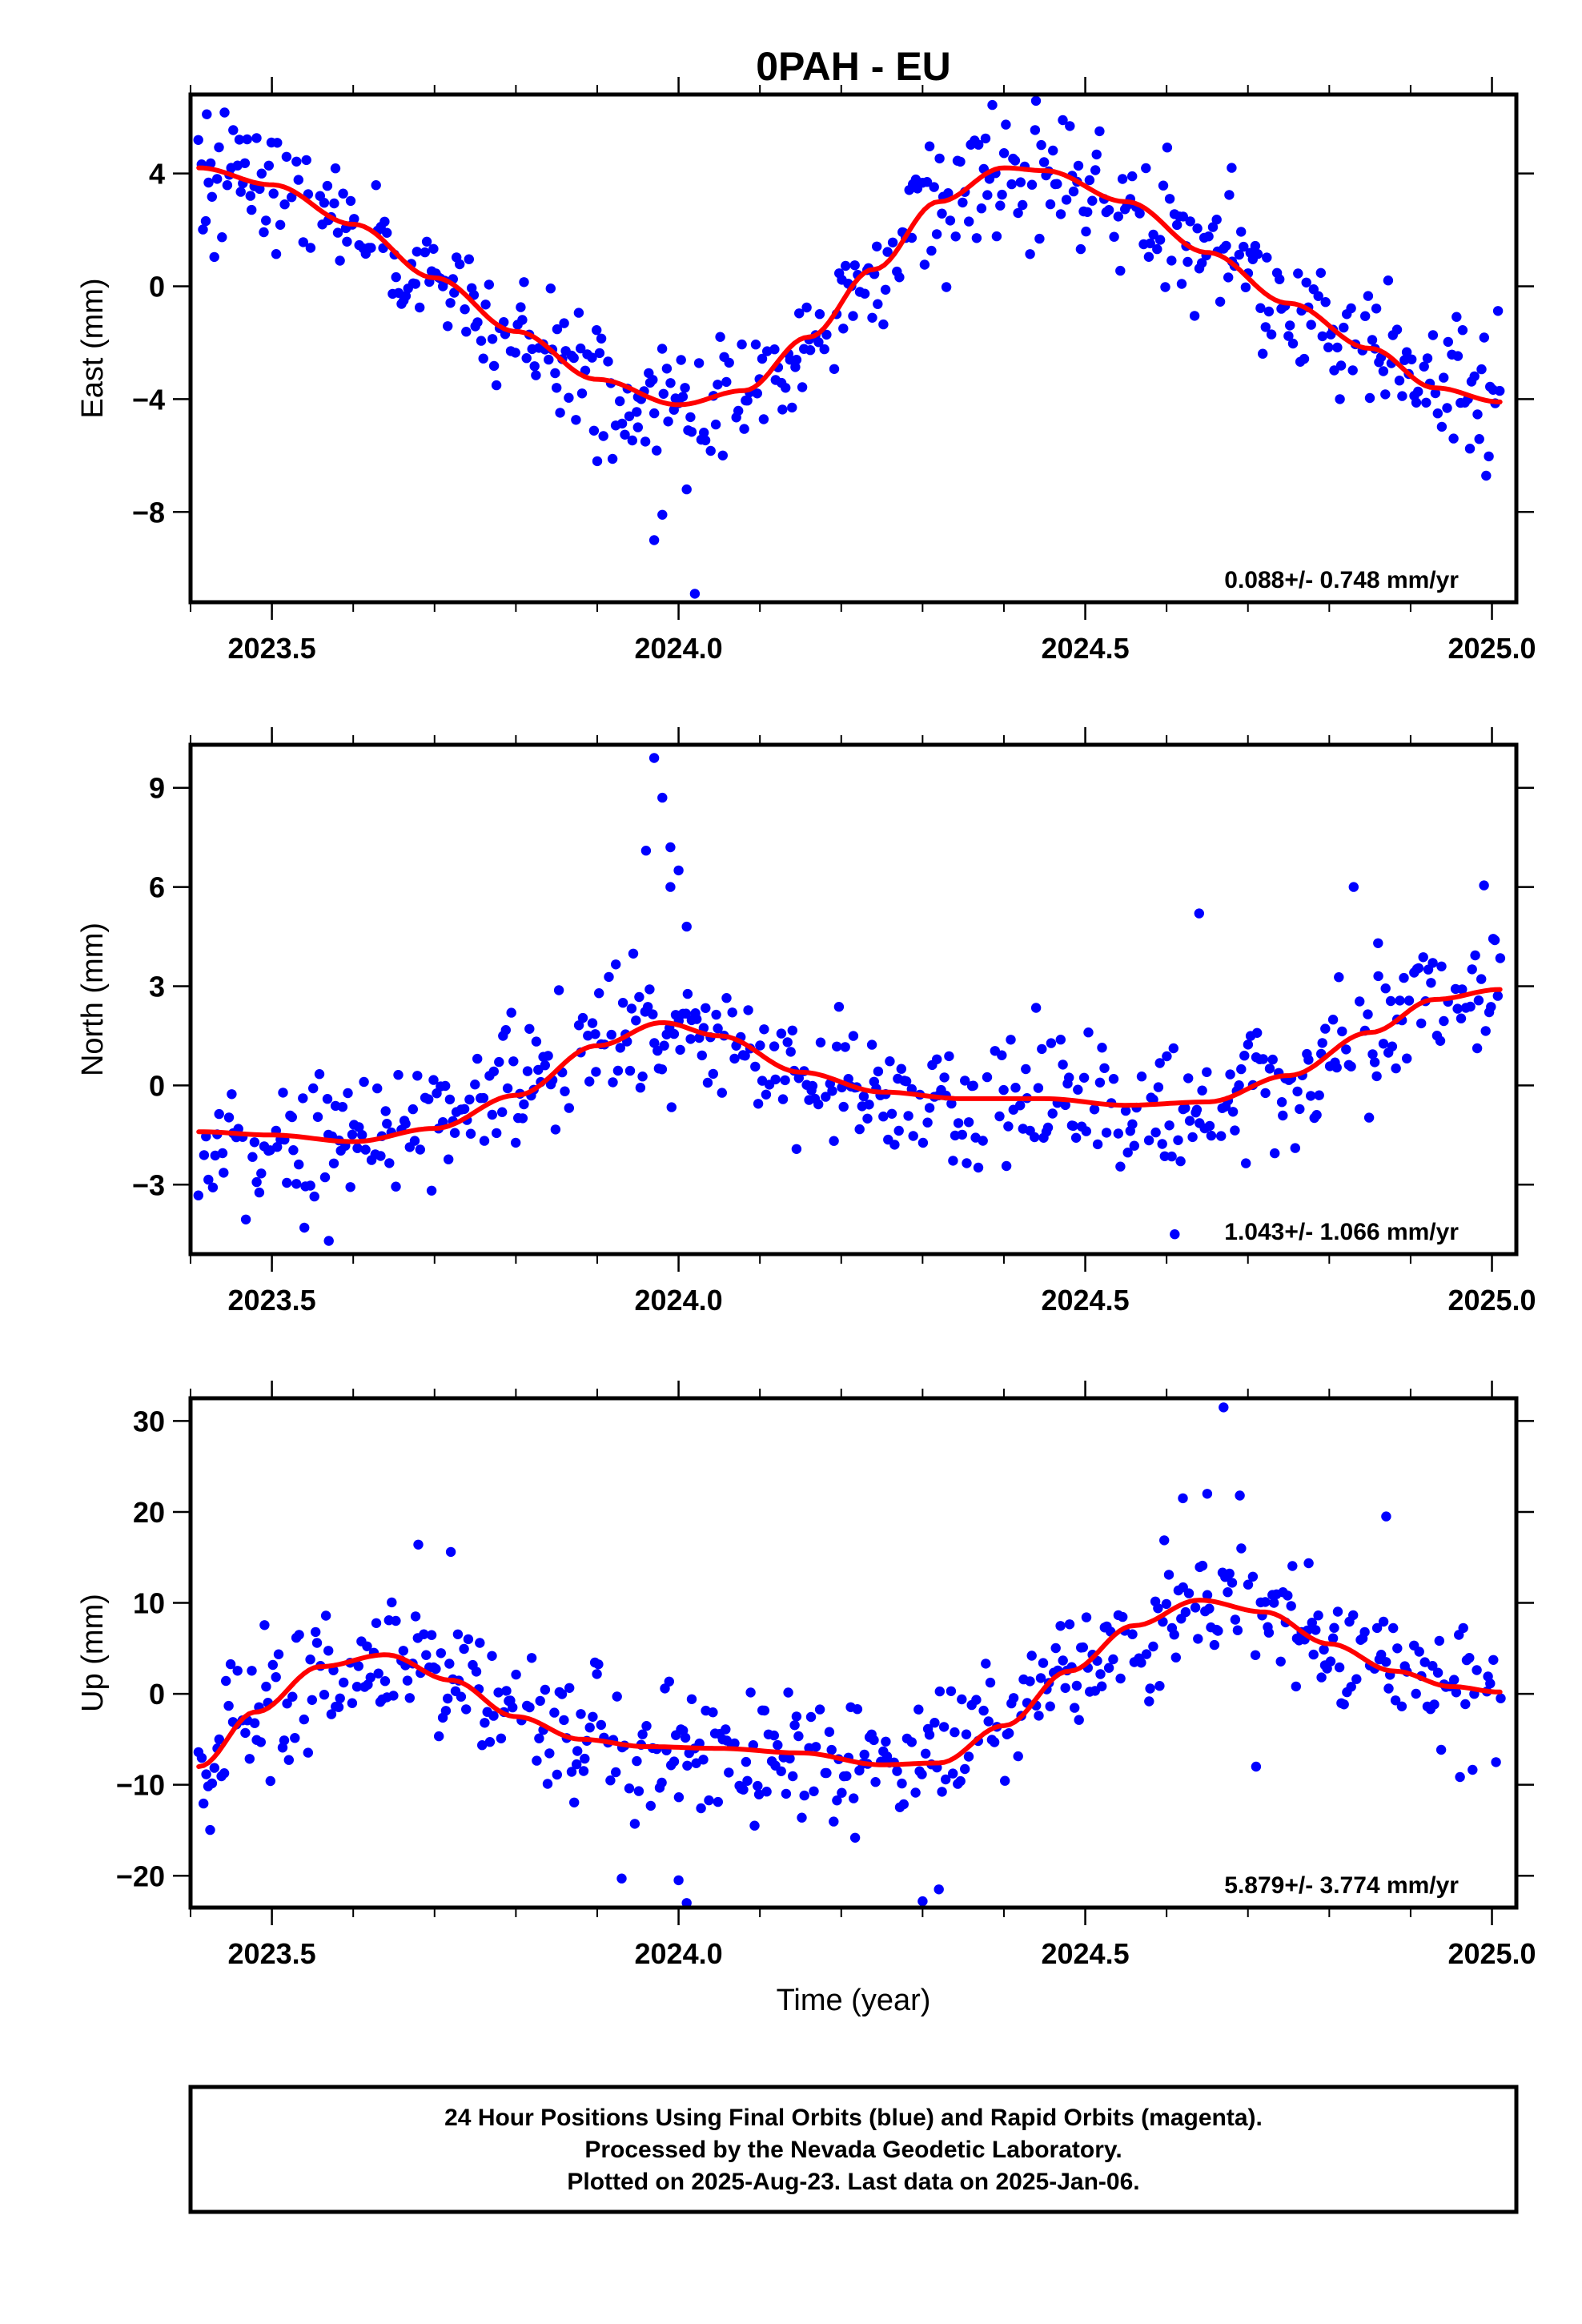 Image resolution: width=1582 pixels, height=2324 pixels. What do you see at coordinates (93, 1000) in the screenshot?
I see `north-y-axis-label: North (mm)` at bounding box center [93, 1000].